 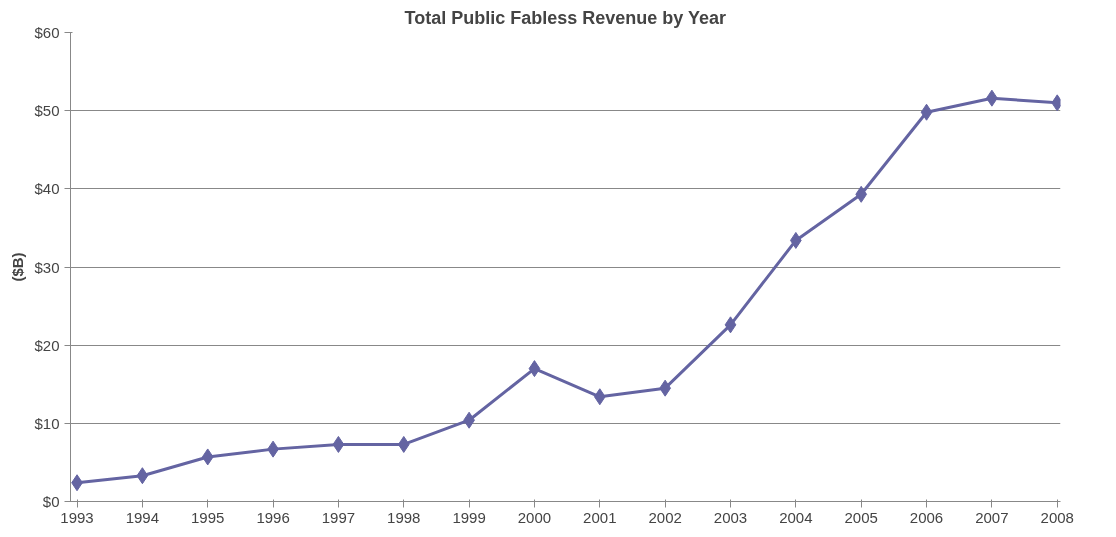 What do you see at coordinates (861, 517) in the screenshot?
I see `x-tick-label: 2005` at bounding box center [861, 517].